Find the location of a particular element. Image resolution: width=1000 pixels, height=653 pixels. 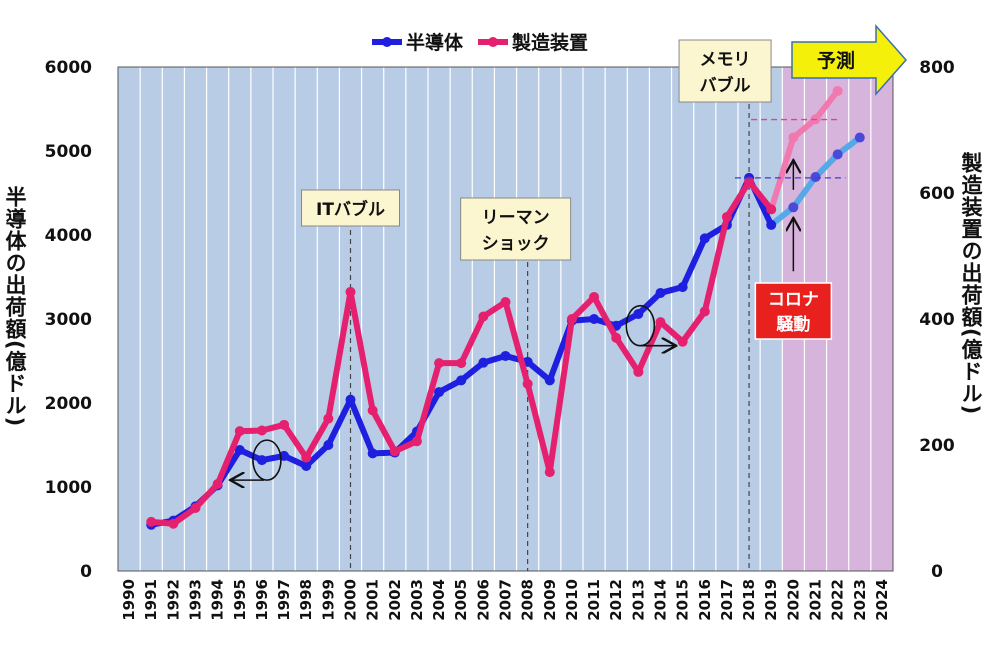

y-tick-label-left: 2000 is located at coordinates (68, 404).